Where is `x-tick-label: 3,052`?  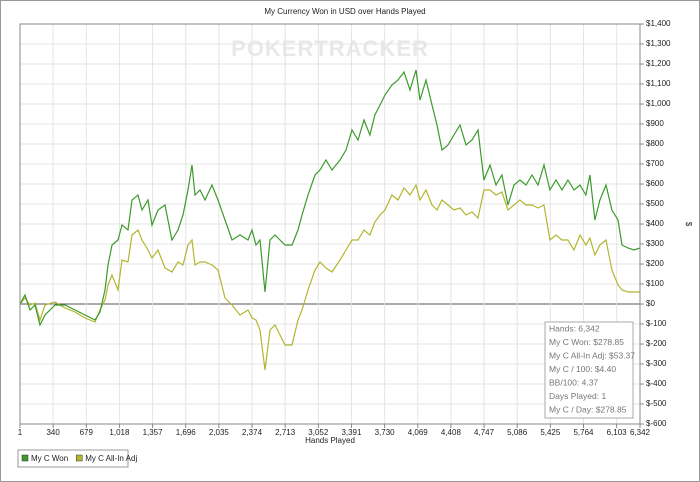 x-tick-label: 3,052 is located at coordinates (318, 432).